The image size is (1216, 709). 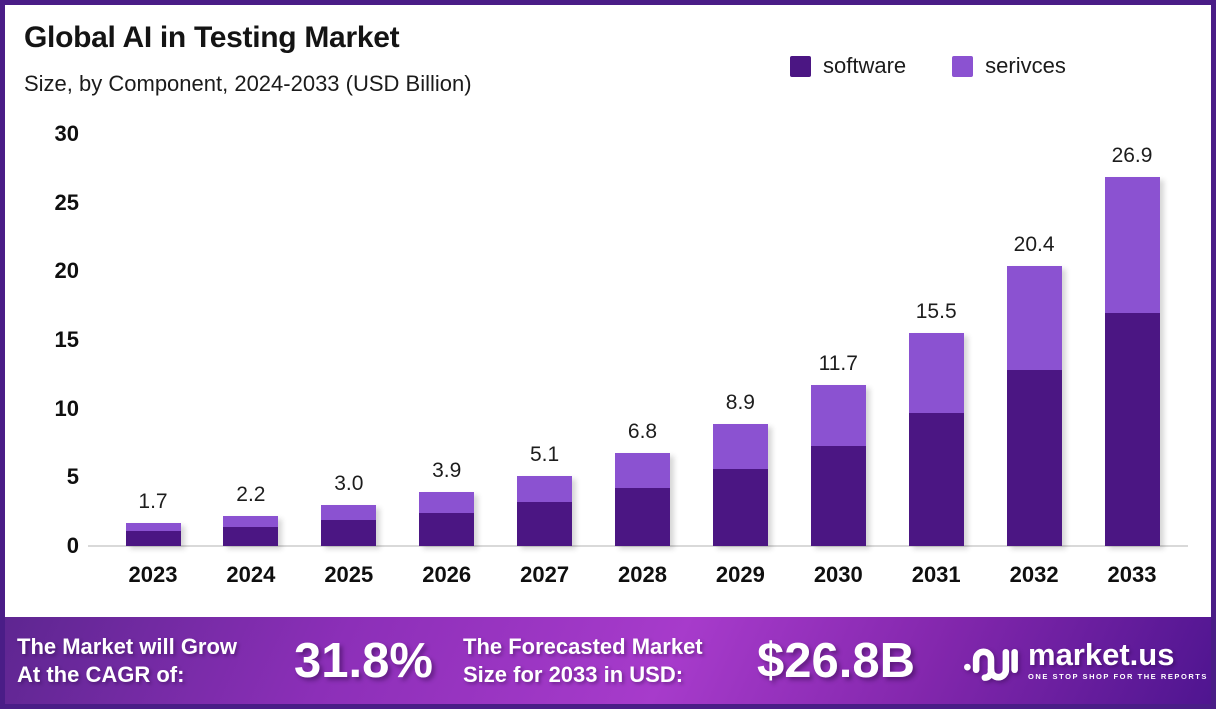 I want to click on bar-2030-services, so click(x=838, y=415).